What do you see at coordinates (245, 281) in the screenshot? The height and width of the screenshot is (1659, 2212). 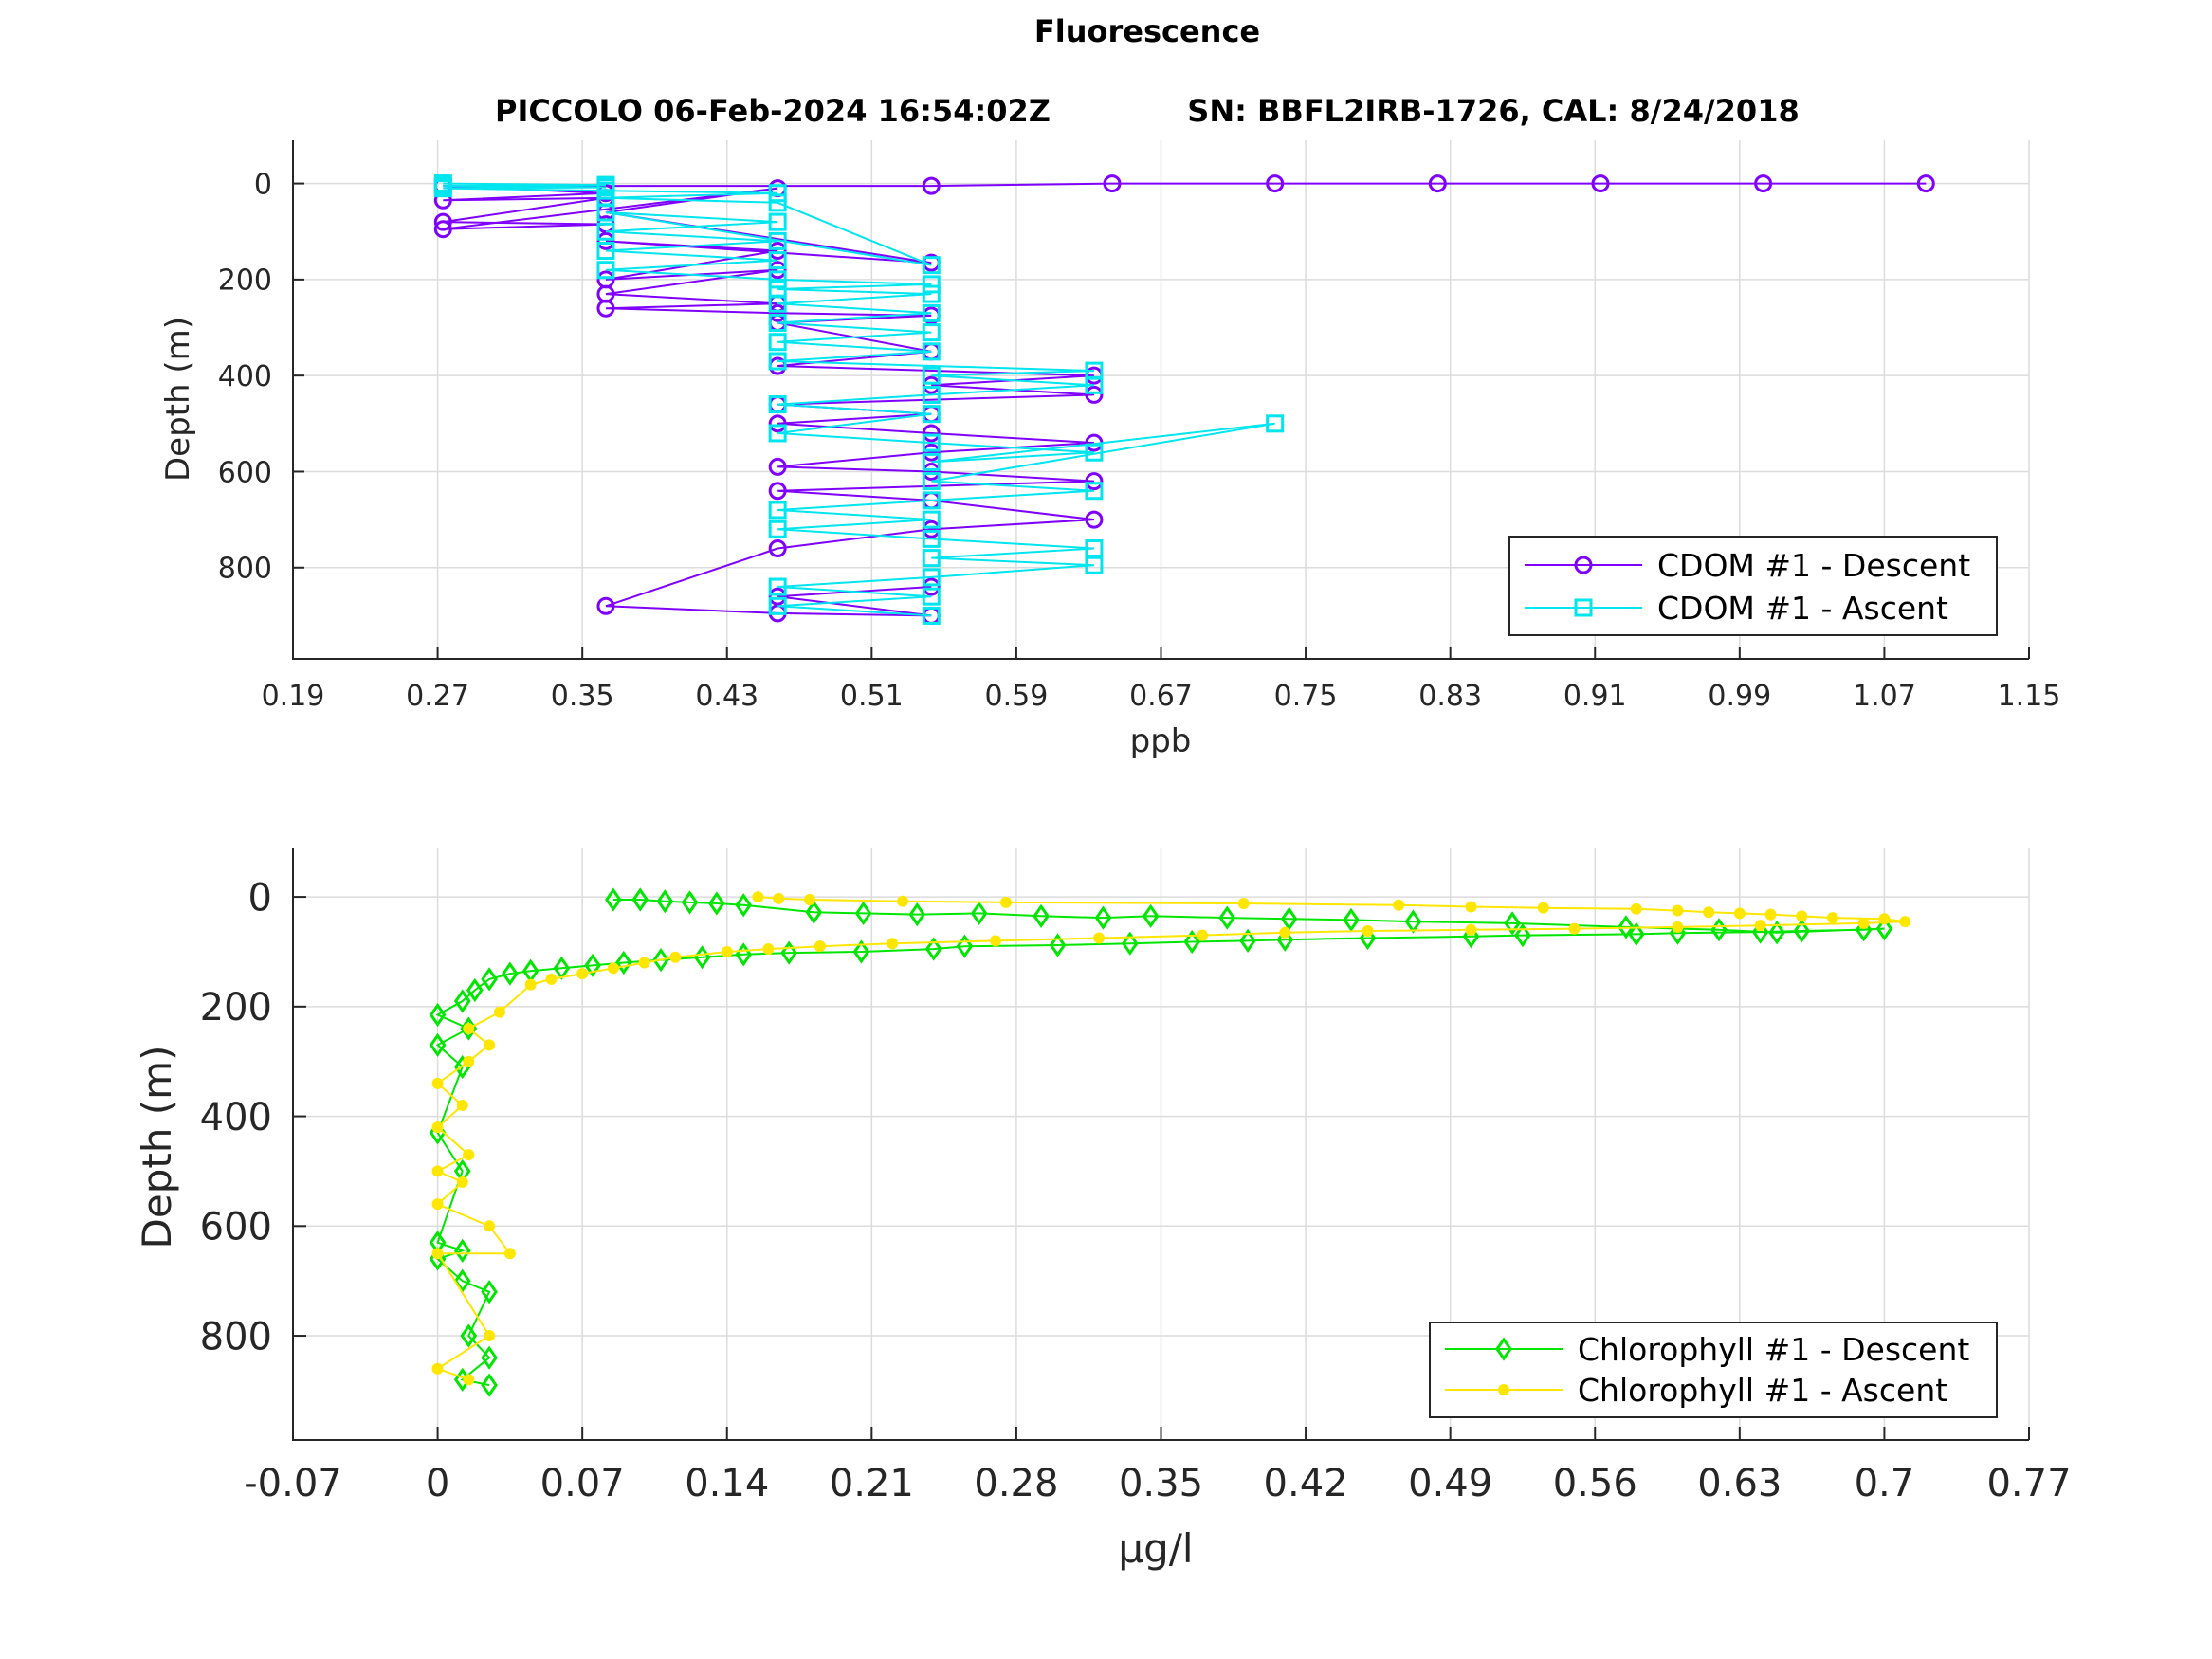 I see `cdom-y-tick-label: 200` at bounding box center [245, 281].